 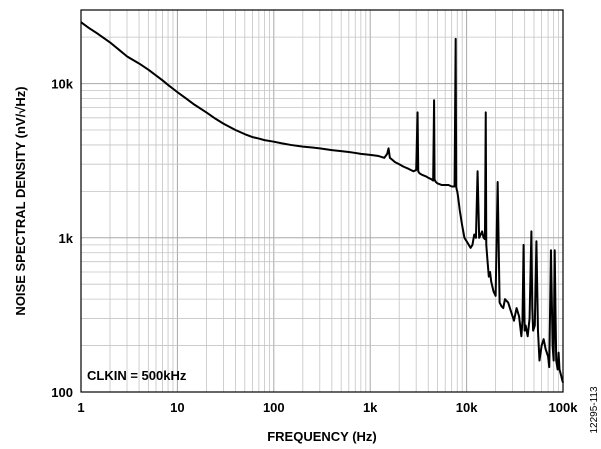 What do you see at coordinates (322, 436) in the screenshot?
I see `x-axis-title: FREQUENCY (Hz)` at bounding box center [322, 436].